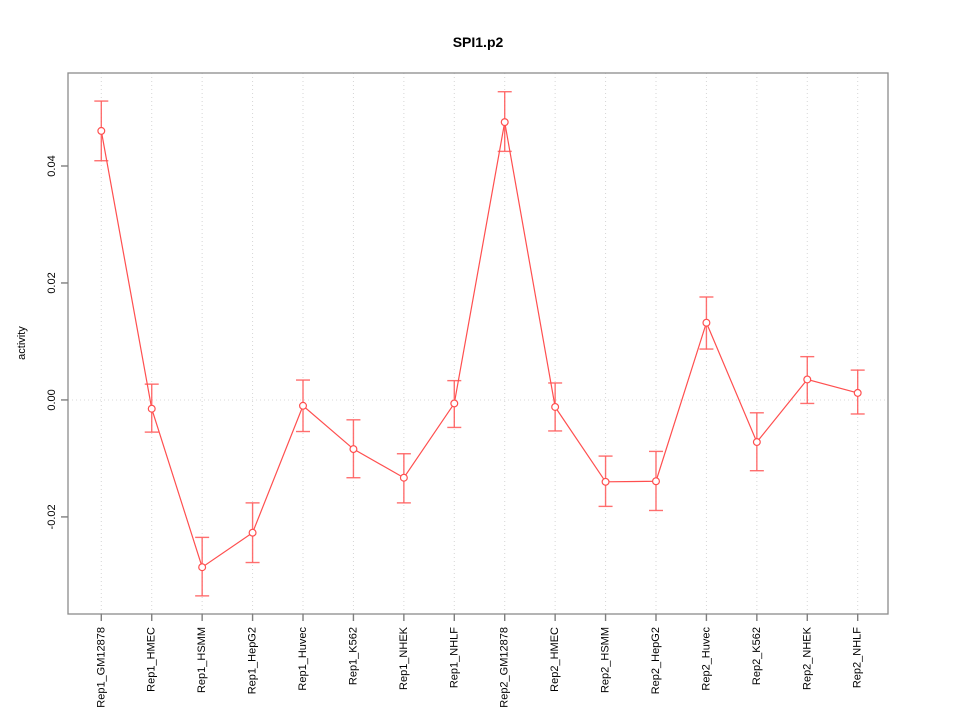  Describe the element at coordinates (807, 658) in the screenshot. I see `x-tick-label: Rep2_NHEK` at that location.